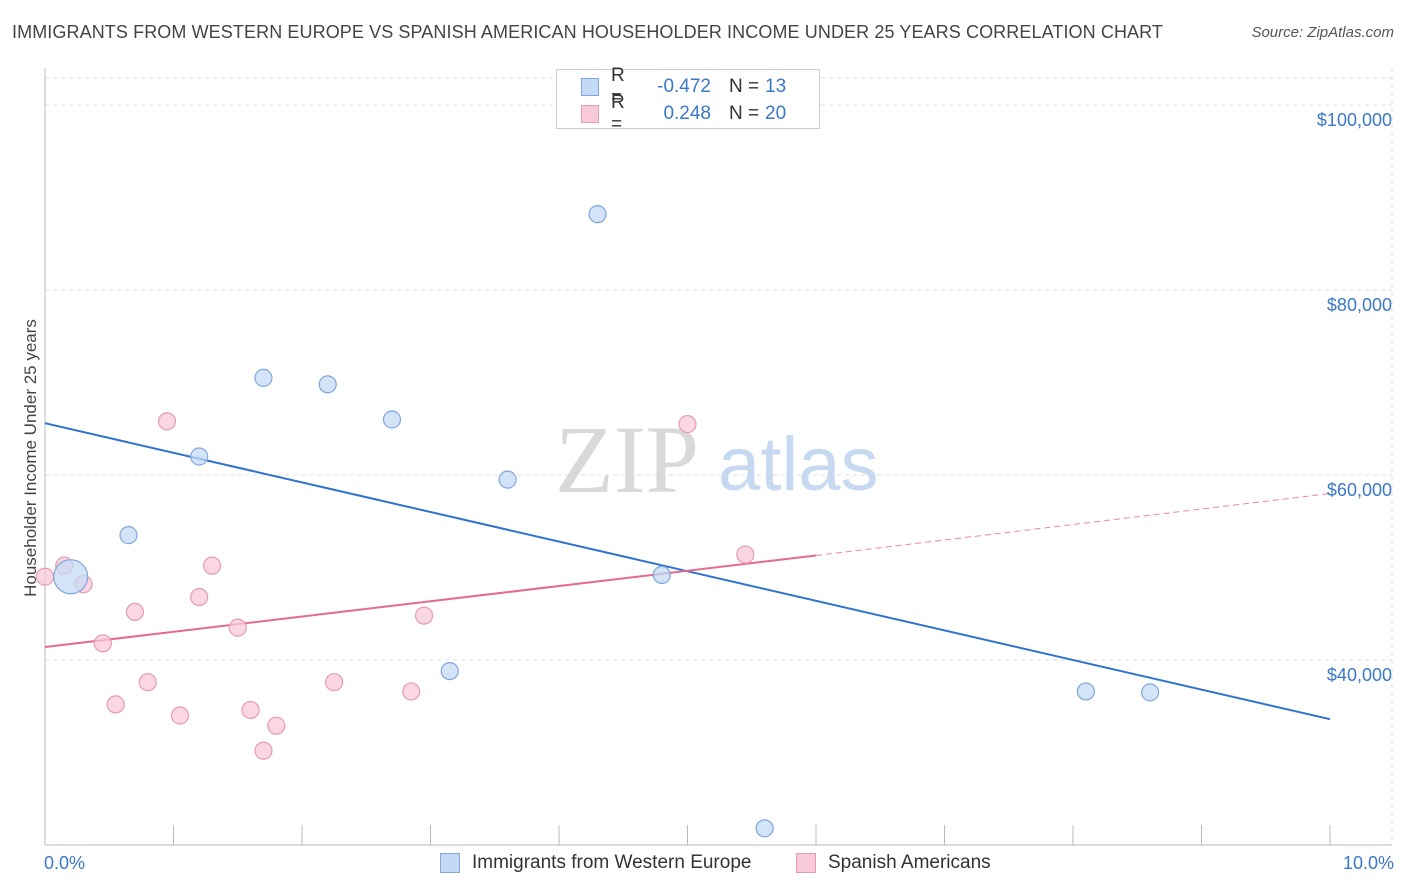 This screenshot has height=892, width=1406. I want to click on y-axis-label: Householder Income Under 25 years, so click(30, 458).